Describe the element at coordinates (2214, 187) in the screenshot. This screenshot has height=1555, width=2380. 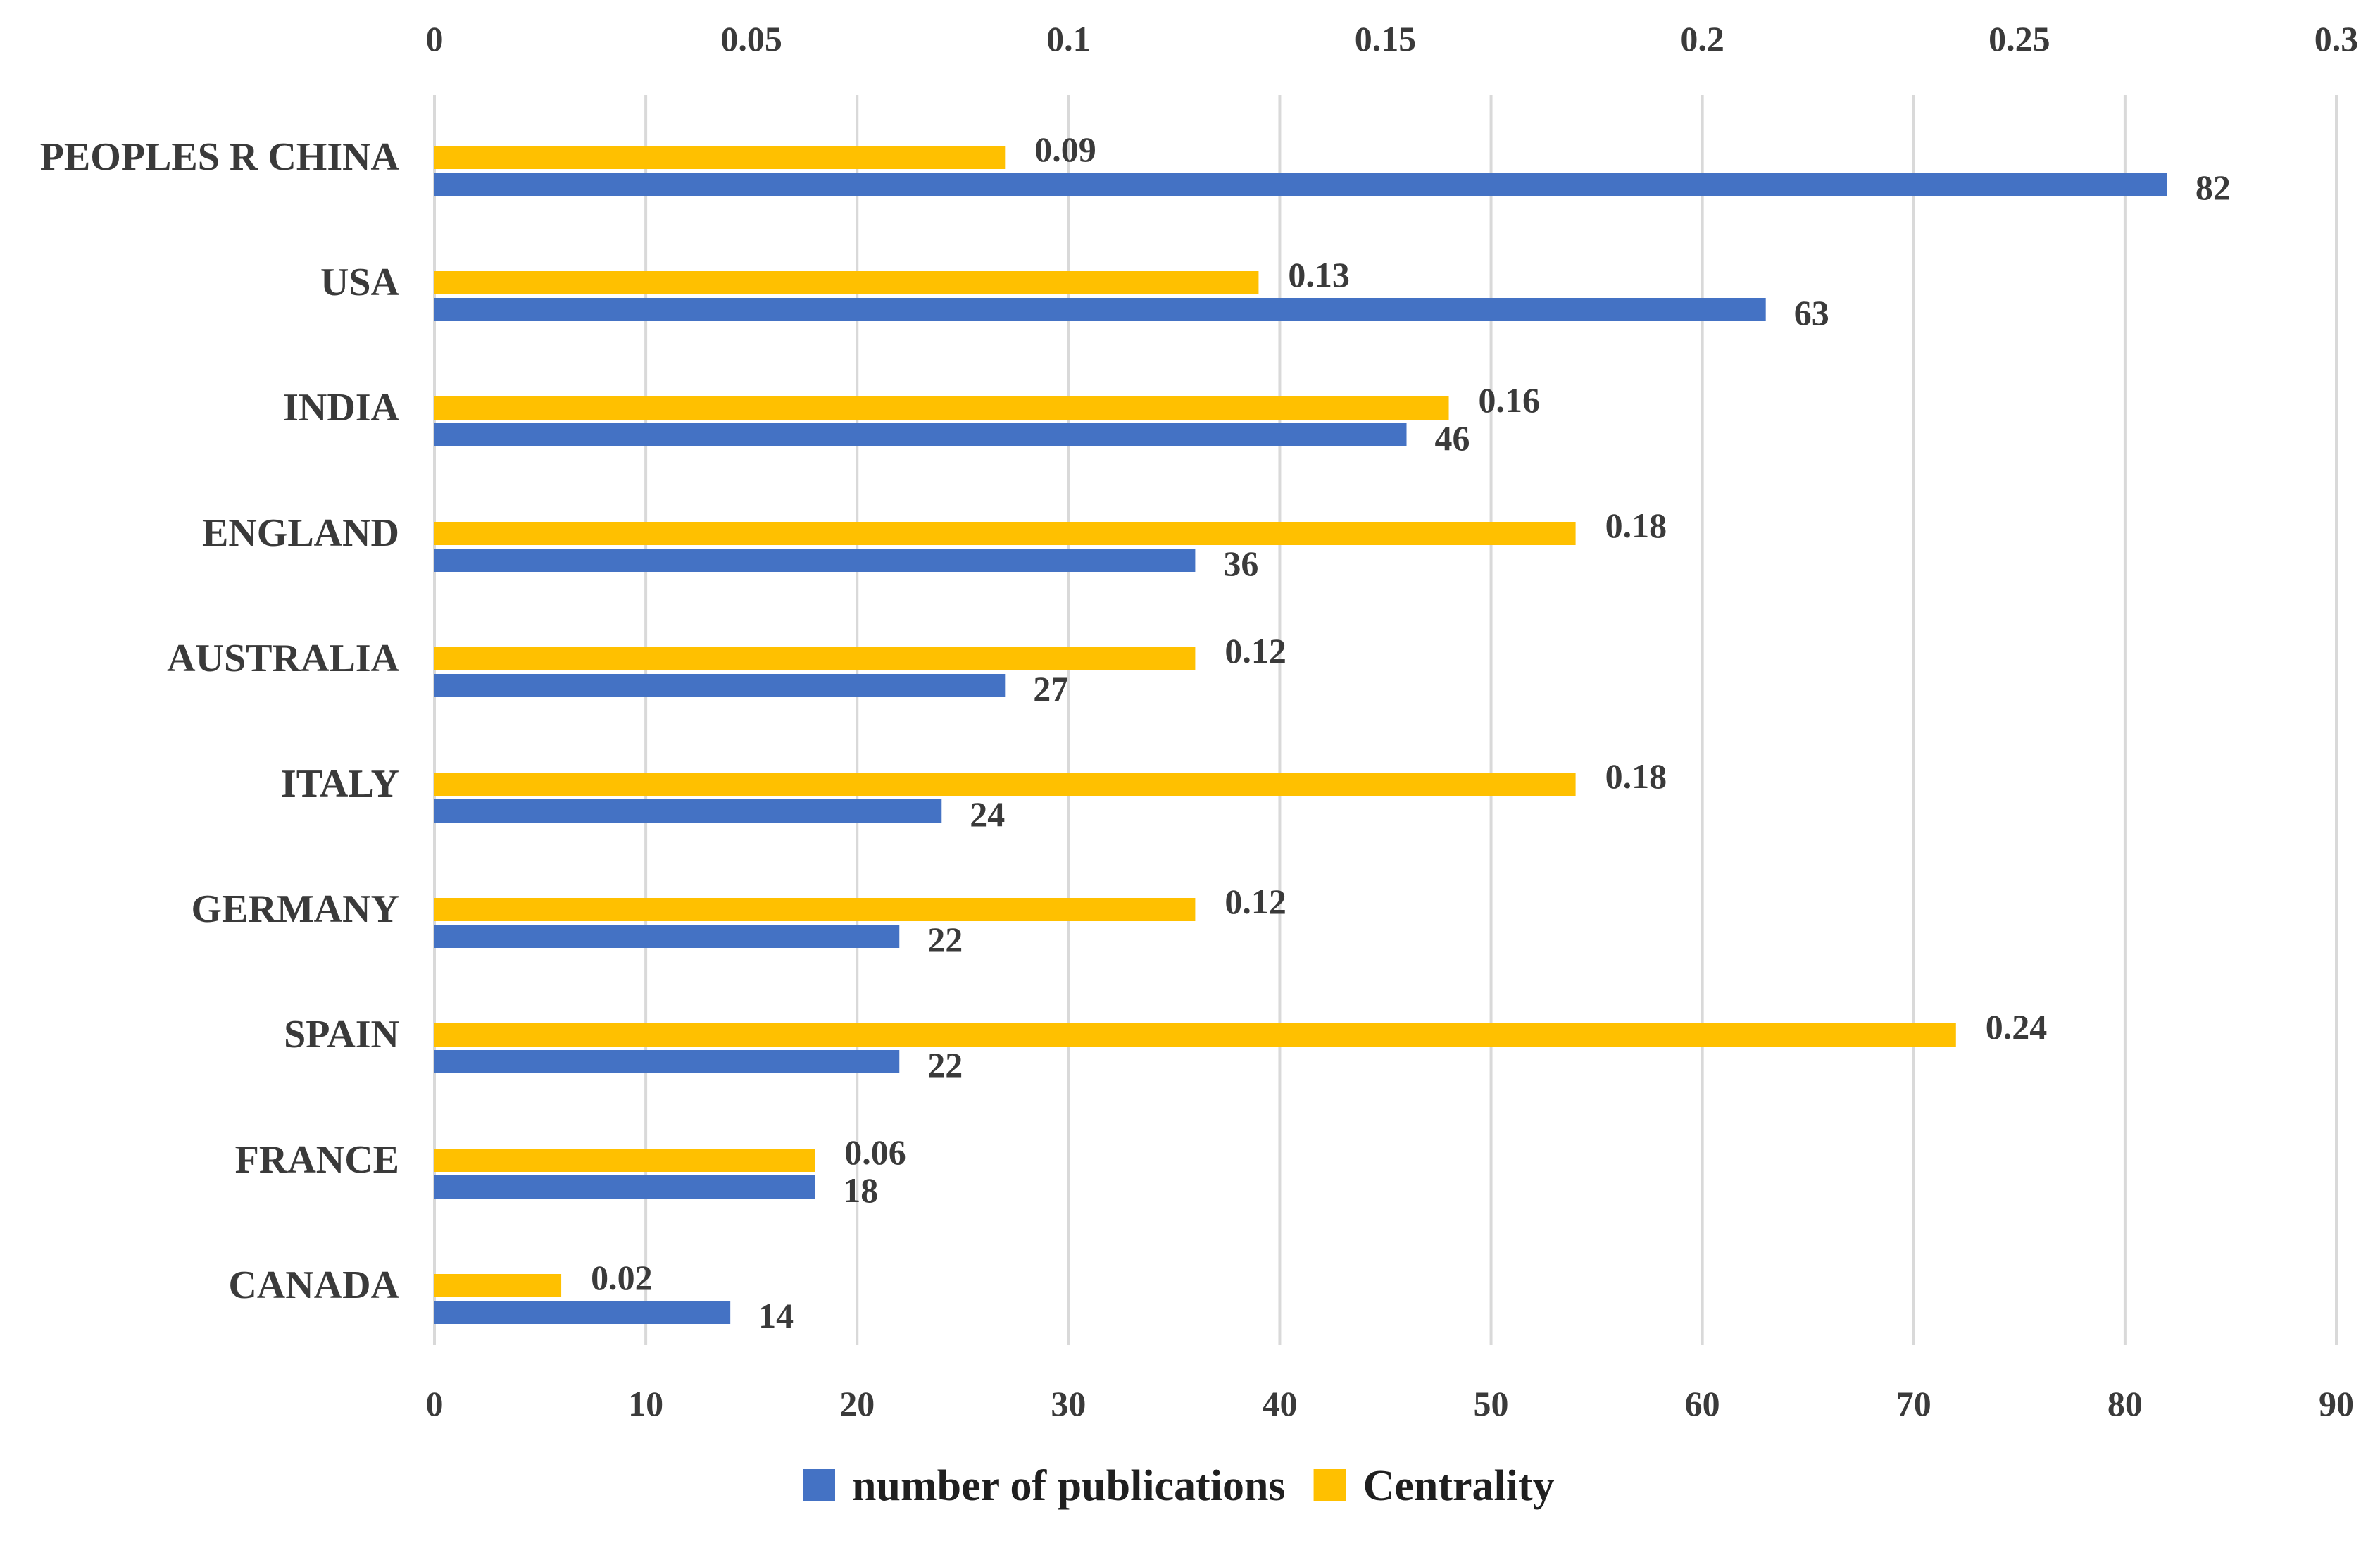
I see `publications-data-label: 82` at that location.